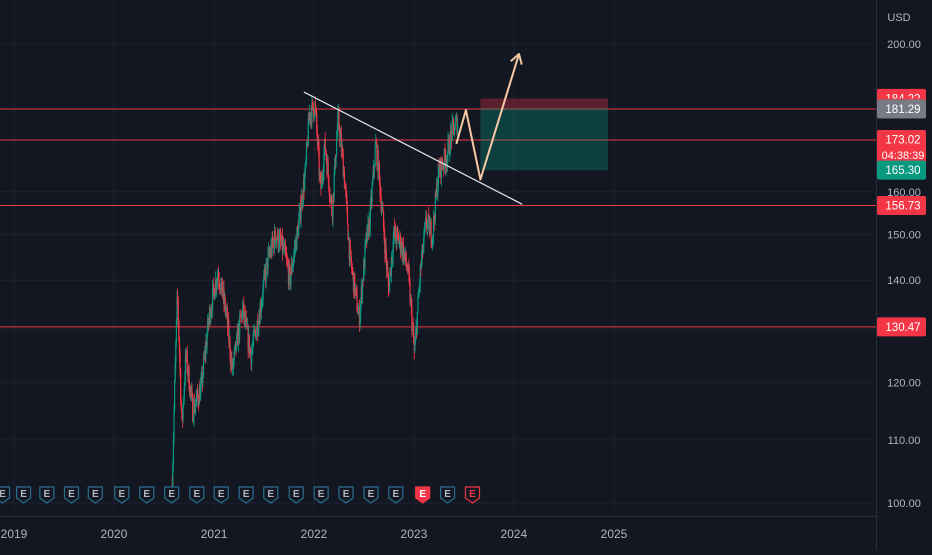  Describe the element at coordinates (544, 103) in the screenshot. I see `position-target-zone` at that location.